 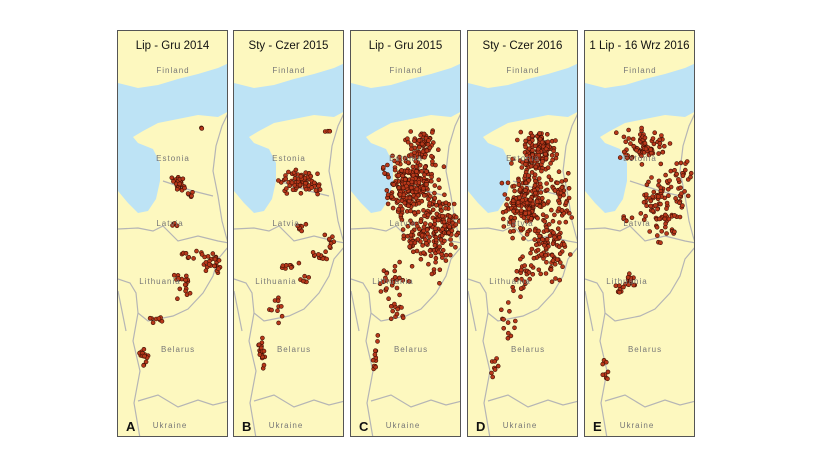 I want to click on country-label-finland: Finland, so click(x=406, y=70).